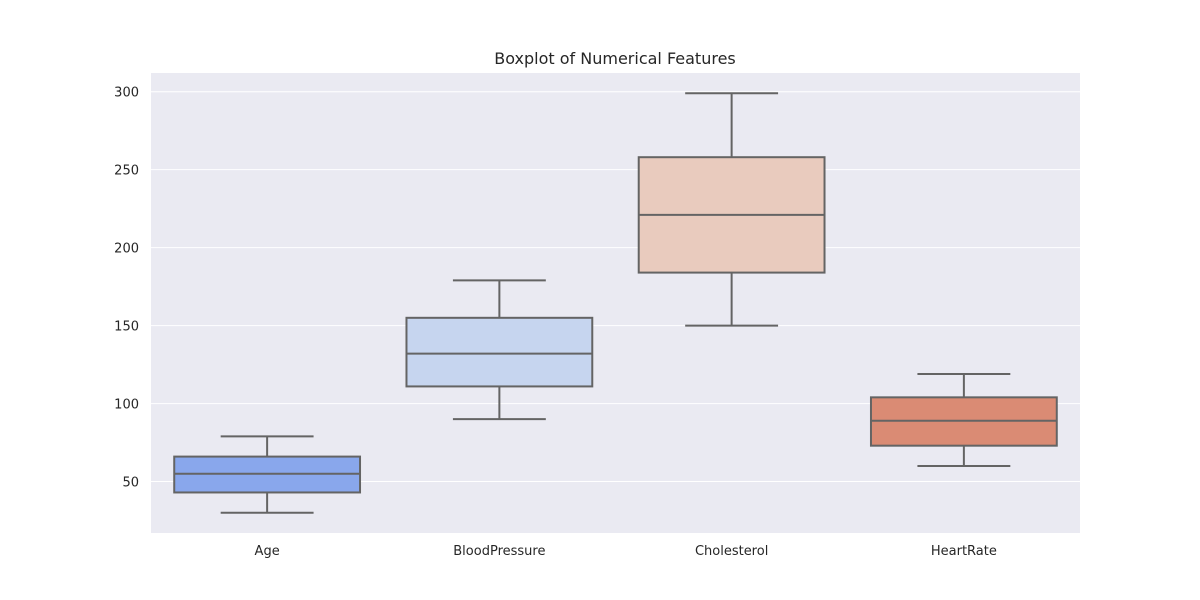 This screenshot has width=1200, height=600. What do you see at coordinates (126, 405) in the screenshot?
I see `y-tick-label: 100` at bounding box center [126, 405].